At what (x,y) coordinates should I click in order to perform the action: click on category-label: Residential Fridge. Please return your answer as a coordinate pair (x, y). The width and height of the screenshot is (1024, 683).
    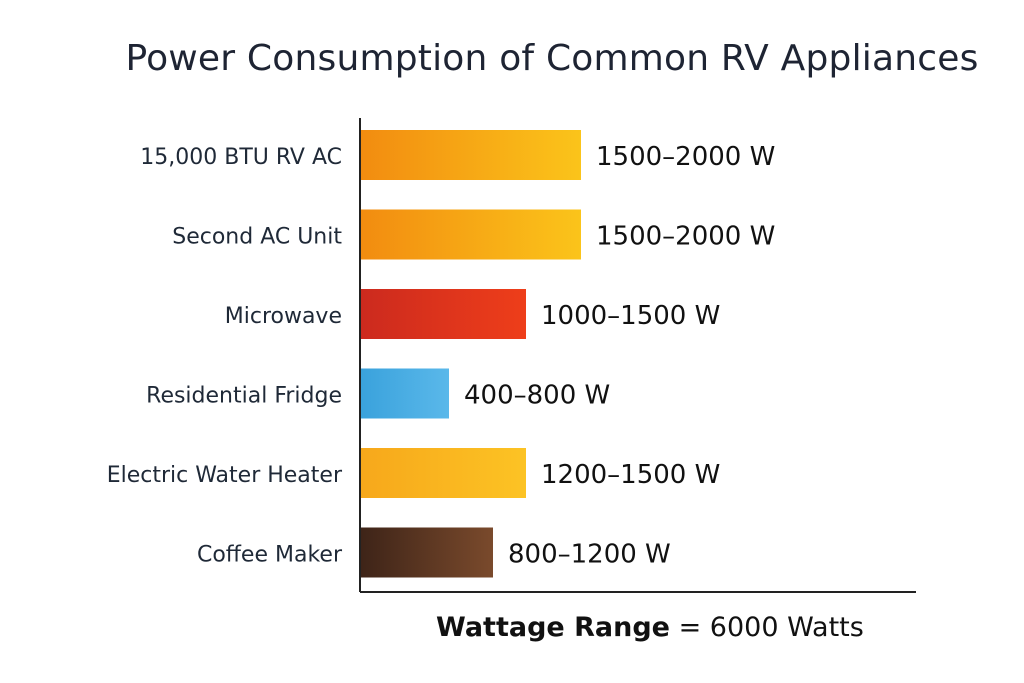
    Looking at the image, I should click on (244, 396).